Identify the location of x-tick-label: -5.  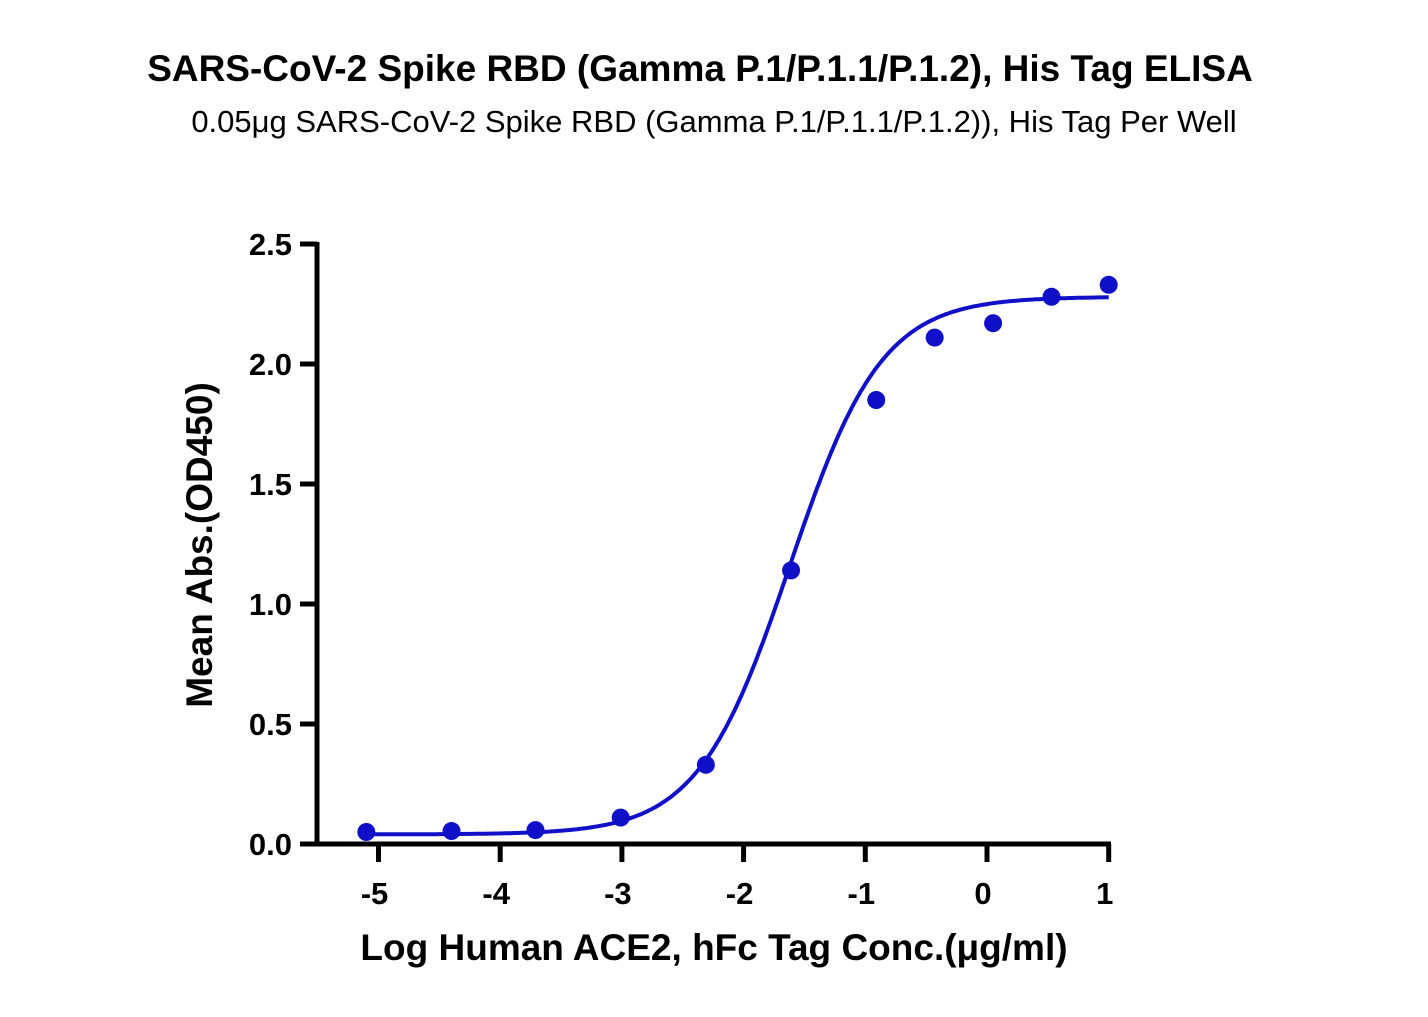
(375, 893).